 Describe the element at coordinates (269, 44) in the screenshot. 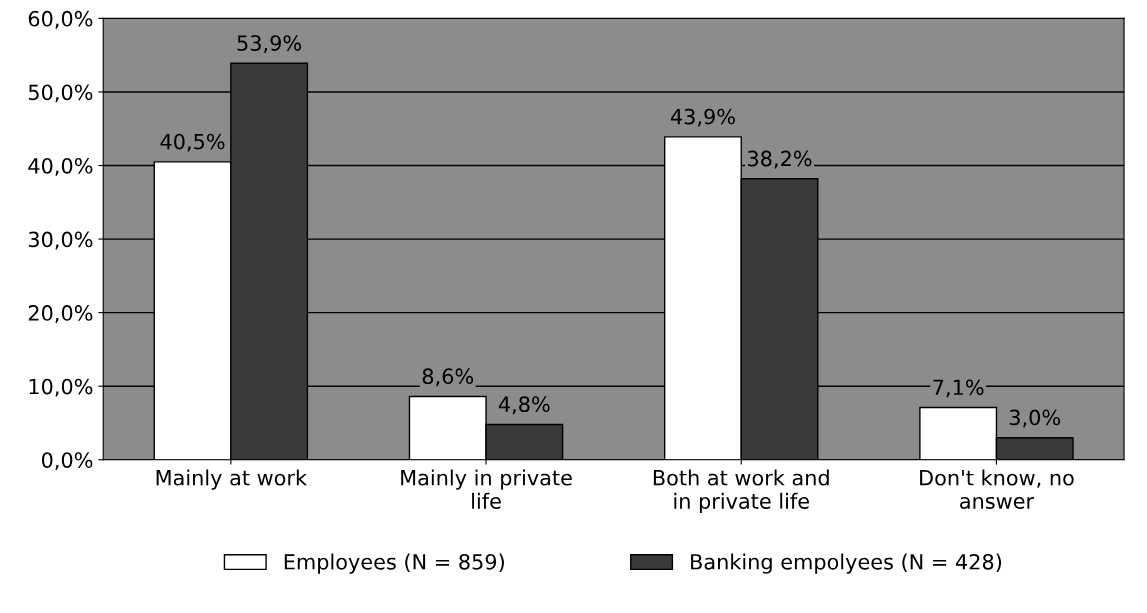

I see `data-label: 53,9%` at that location.